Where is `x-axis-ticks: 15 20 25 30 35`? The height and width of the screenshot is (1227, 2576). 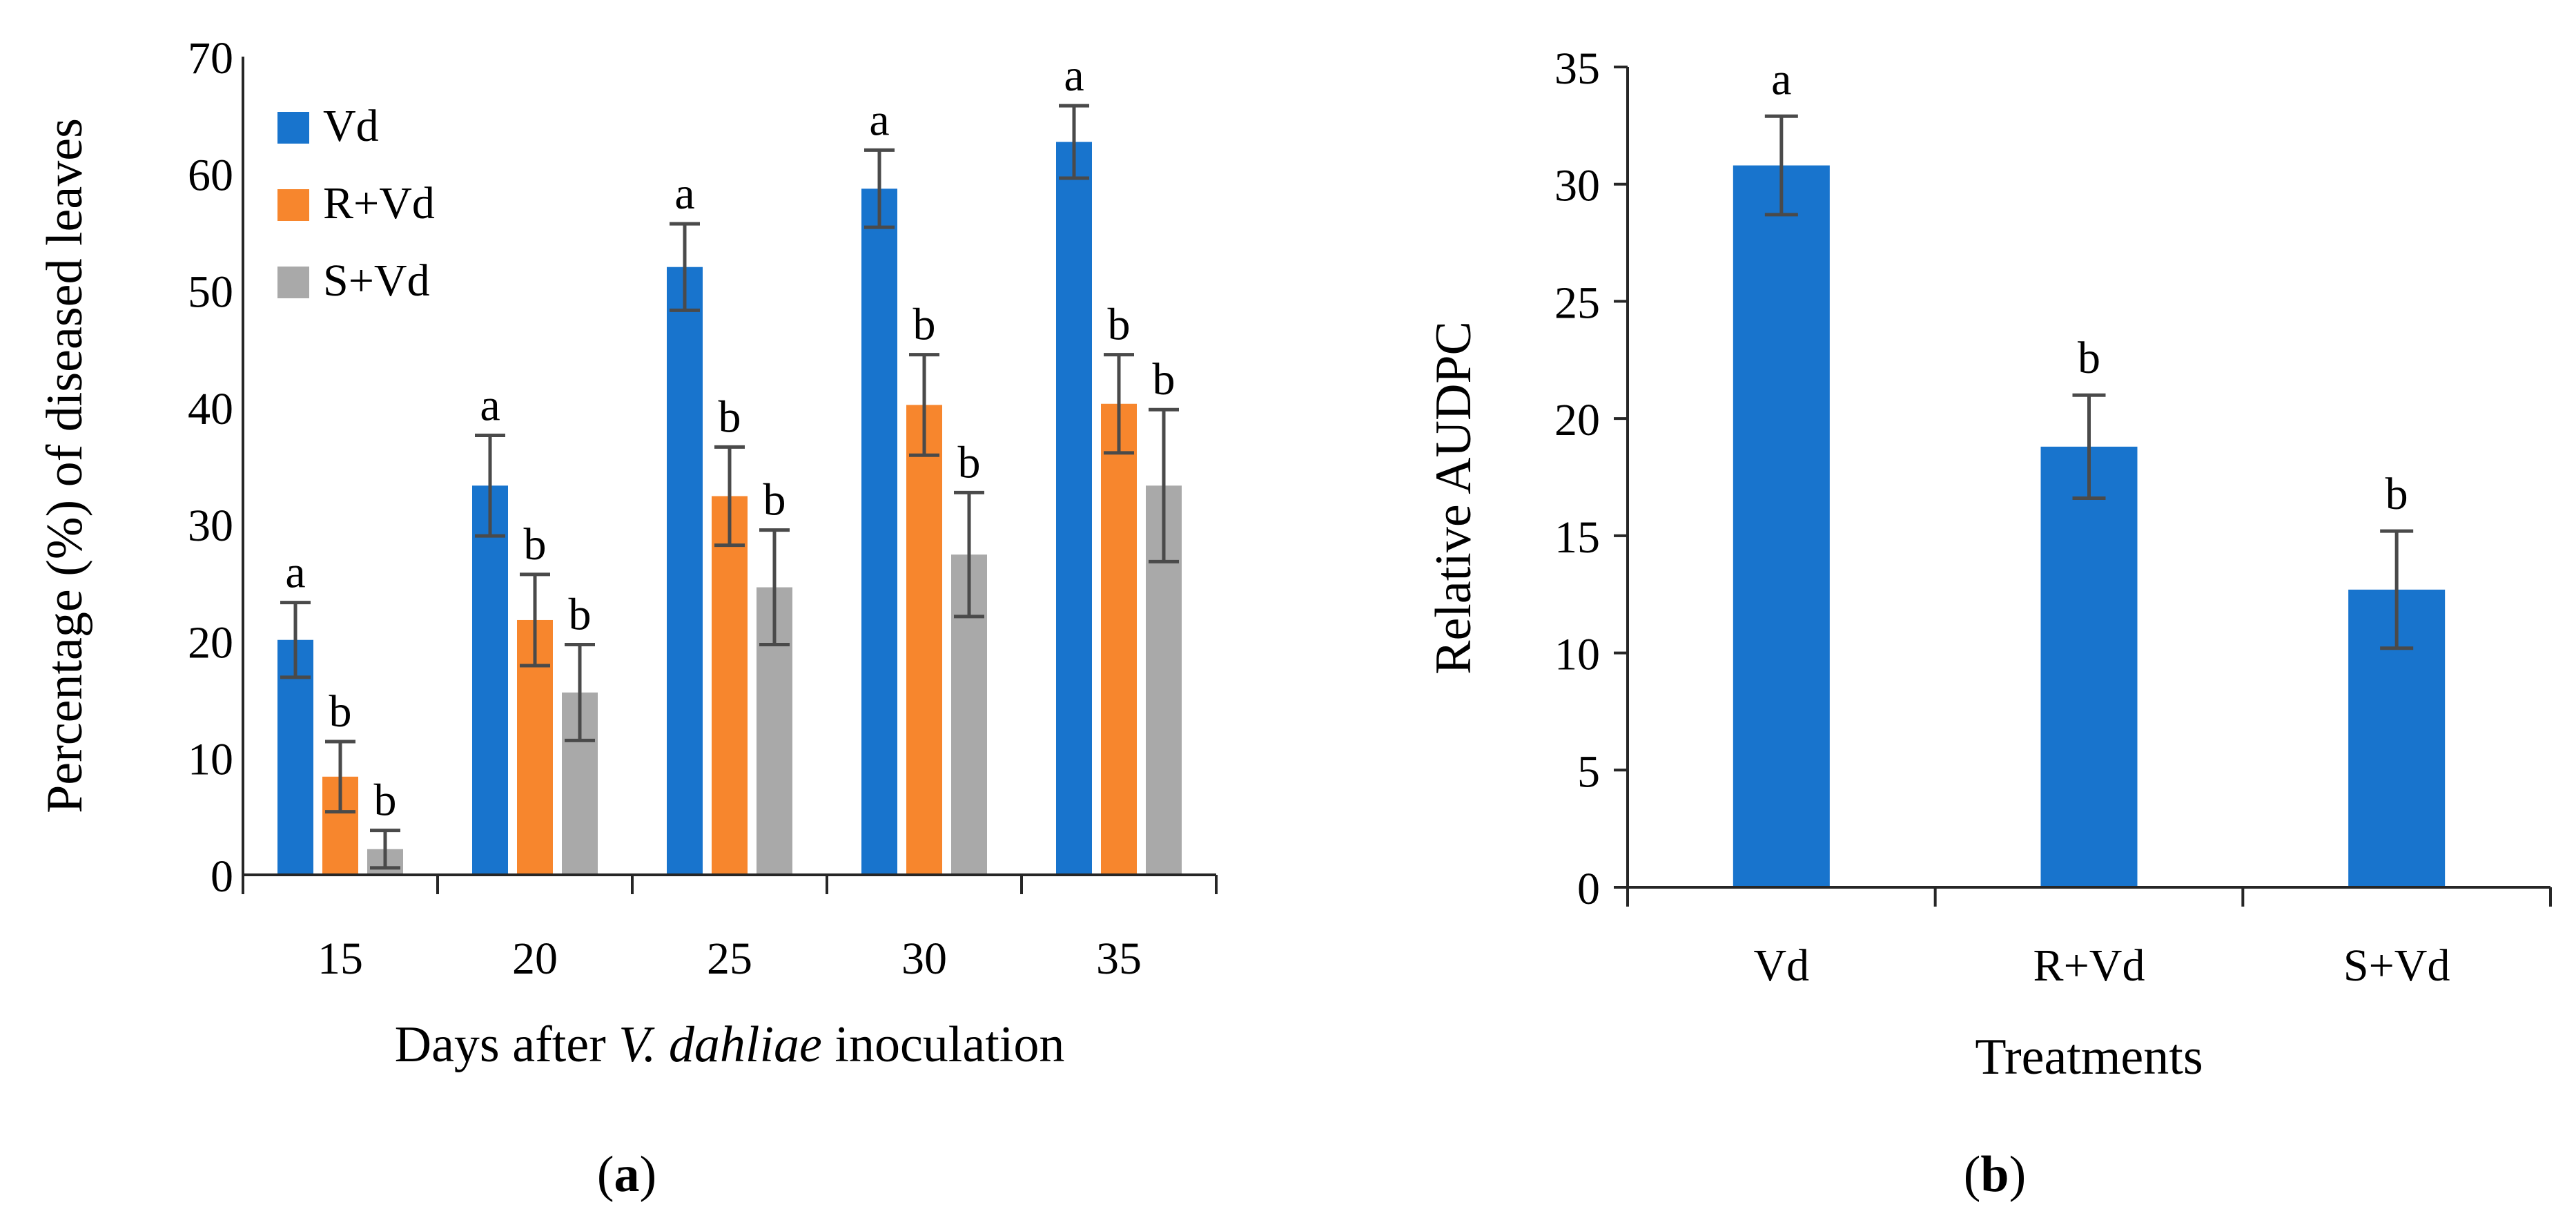
x-axis-ticks: 15 20 25 30 35 is located at coordinates (730, 929).